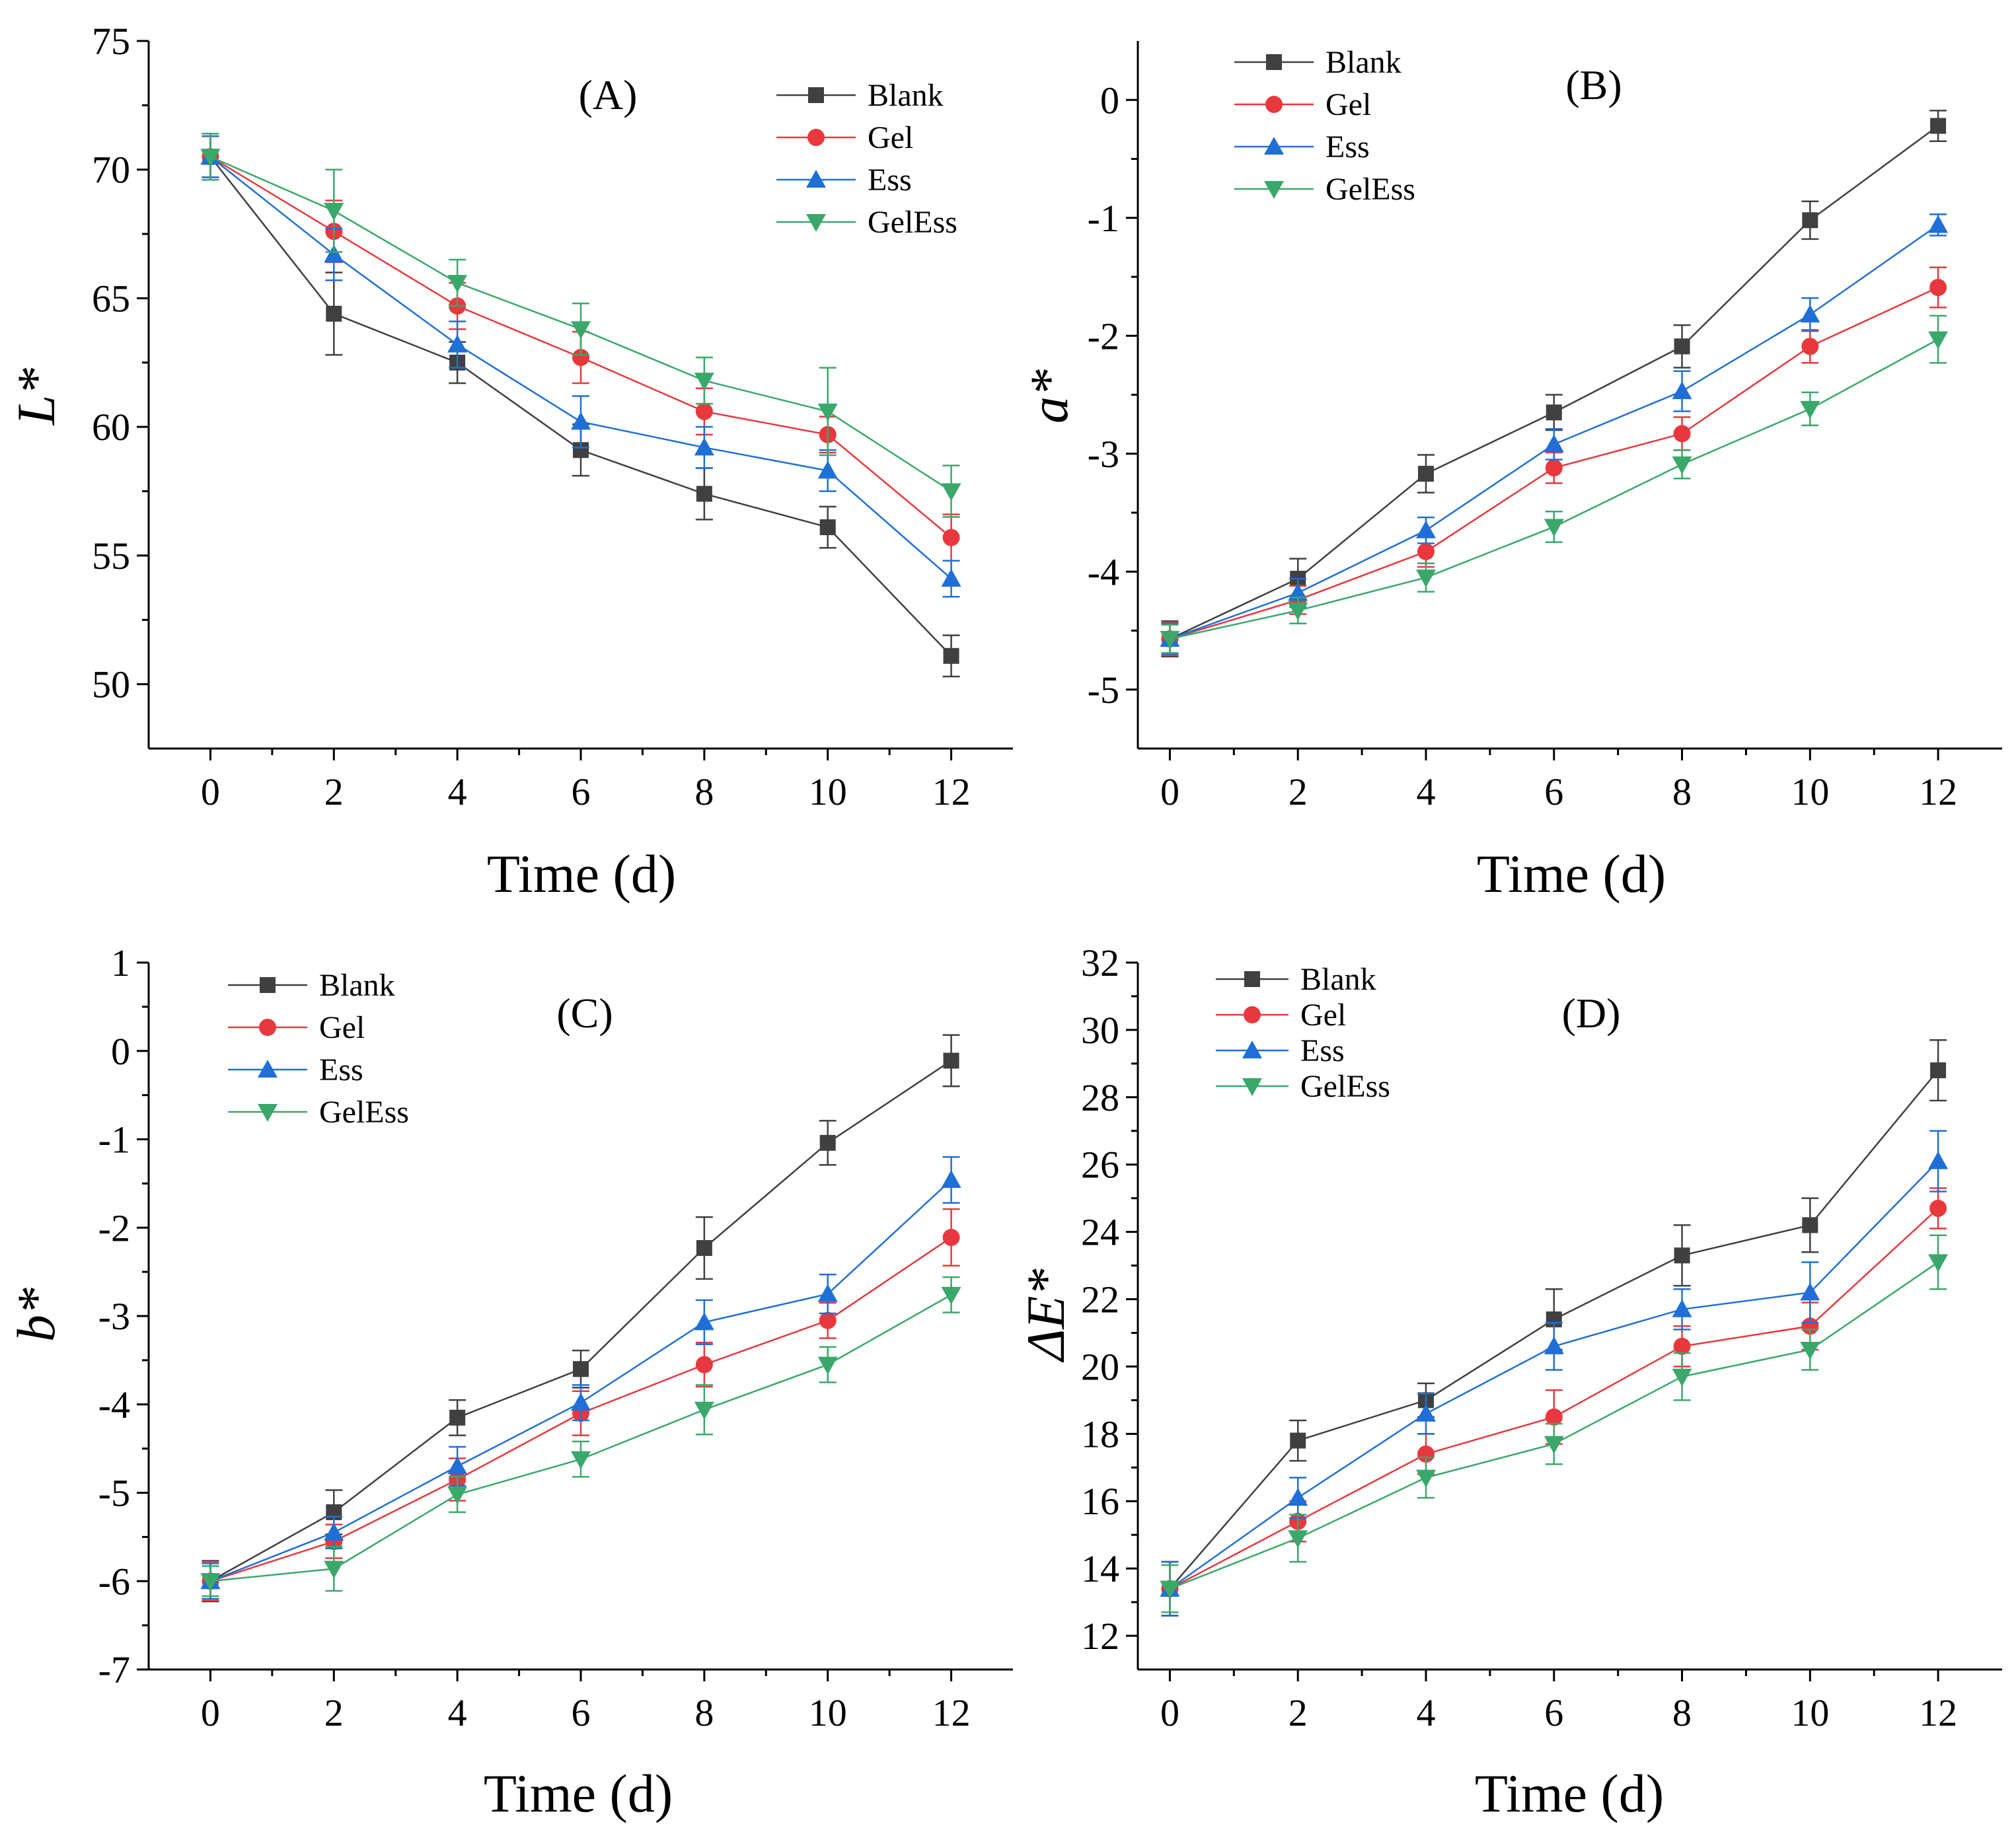 The height and width of the screenshot is (1834, 2016). What do you see at coordinates (1100, 1568) in the screenshot?
I see `panel-d-y-tick-label: 14` at bounding box center [1100, 1568].